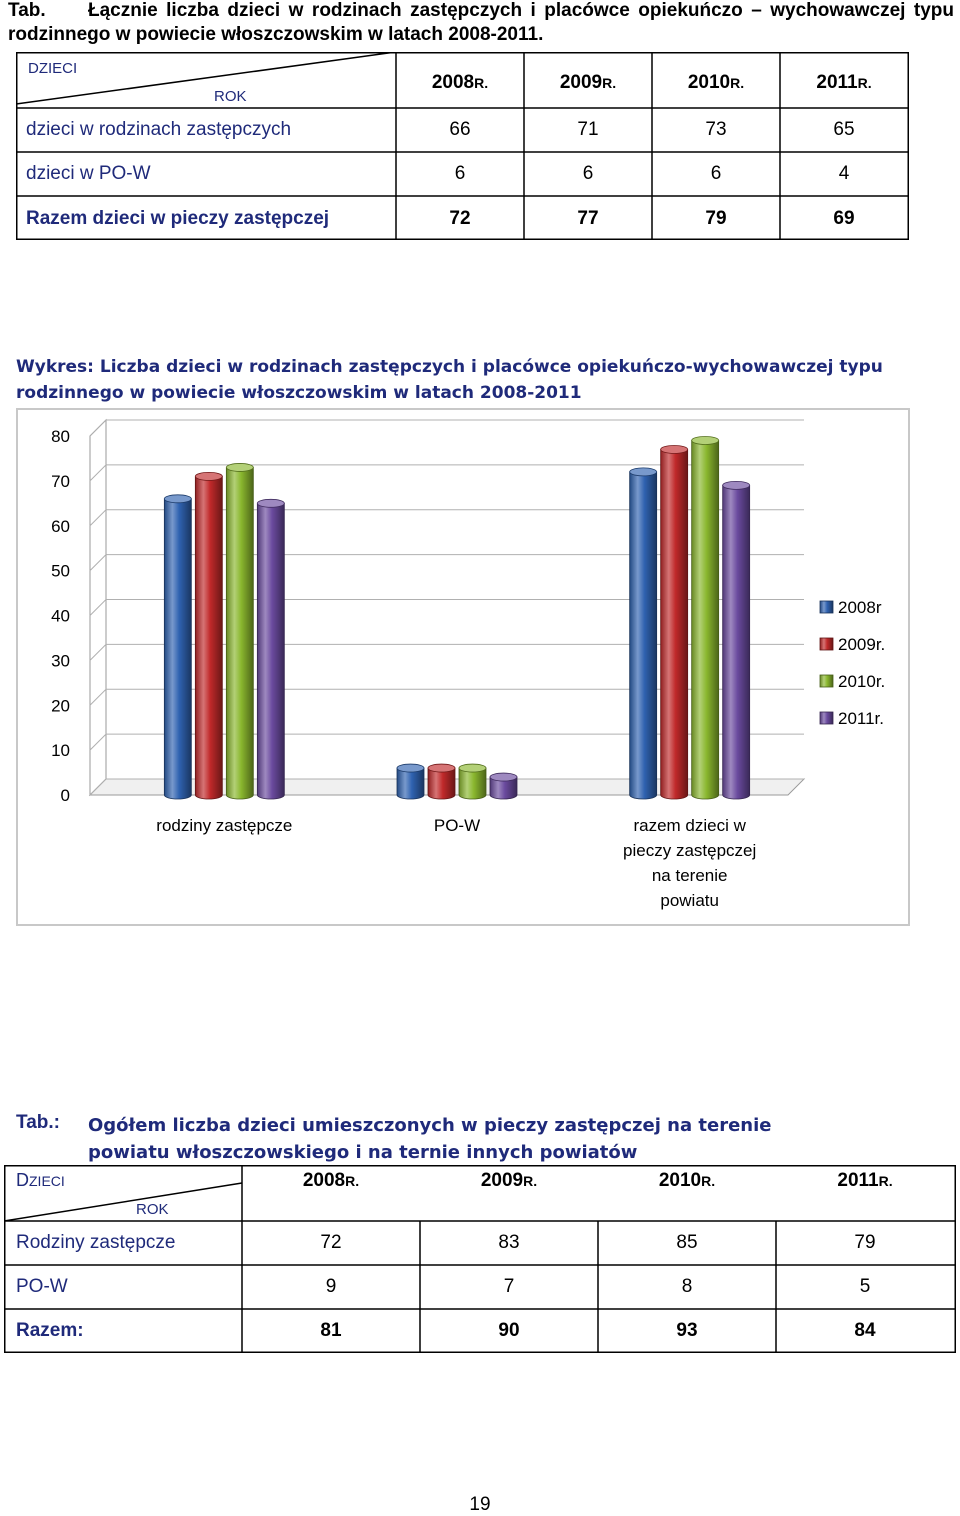 The height and width of the screenshot is (1516, 960). Describe the element at coordinates (60, 750) in the screenshot. I see `y-tick-label: 10` at that location.